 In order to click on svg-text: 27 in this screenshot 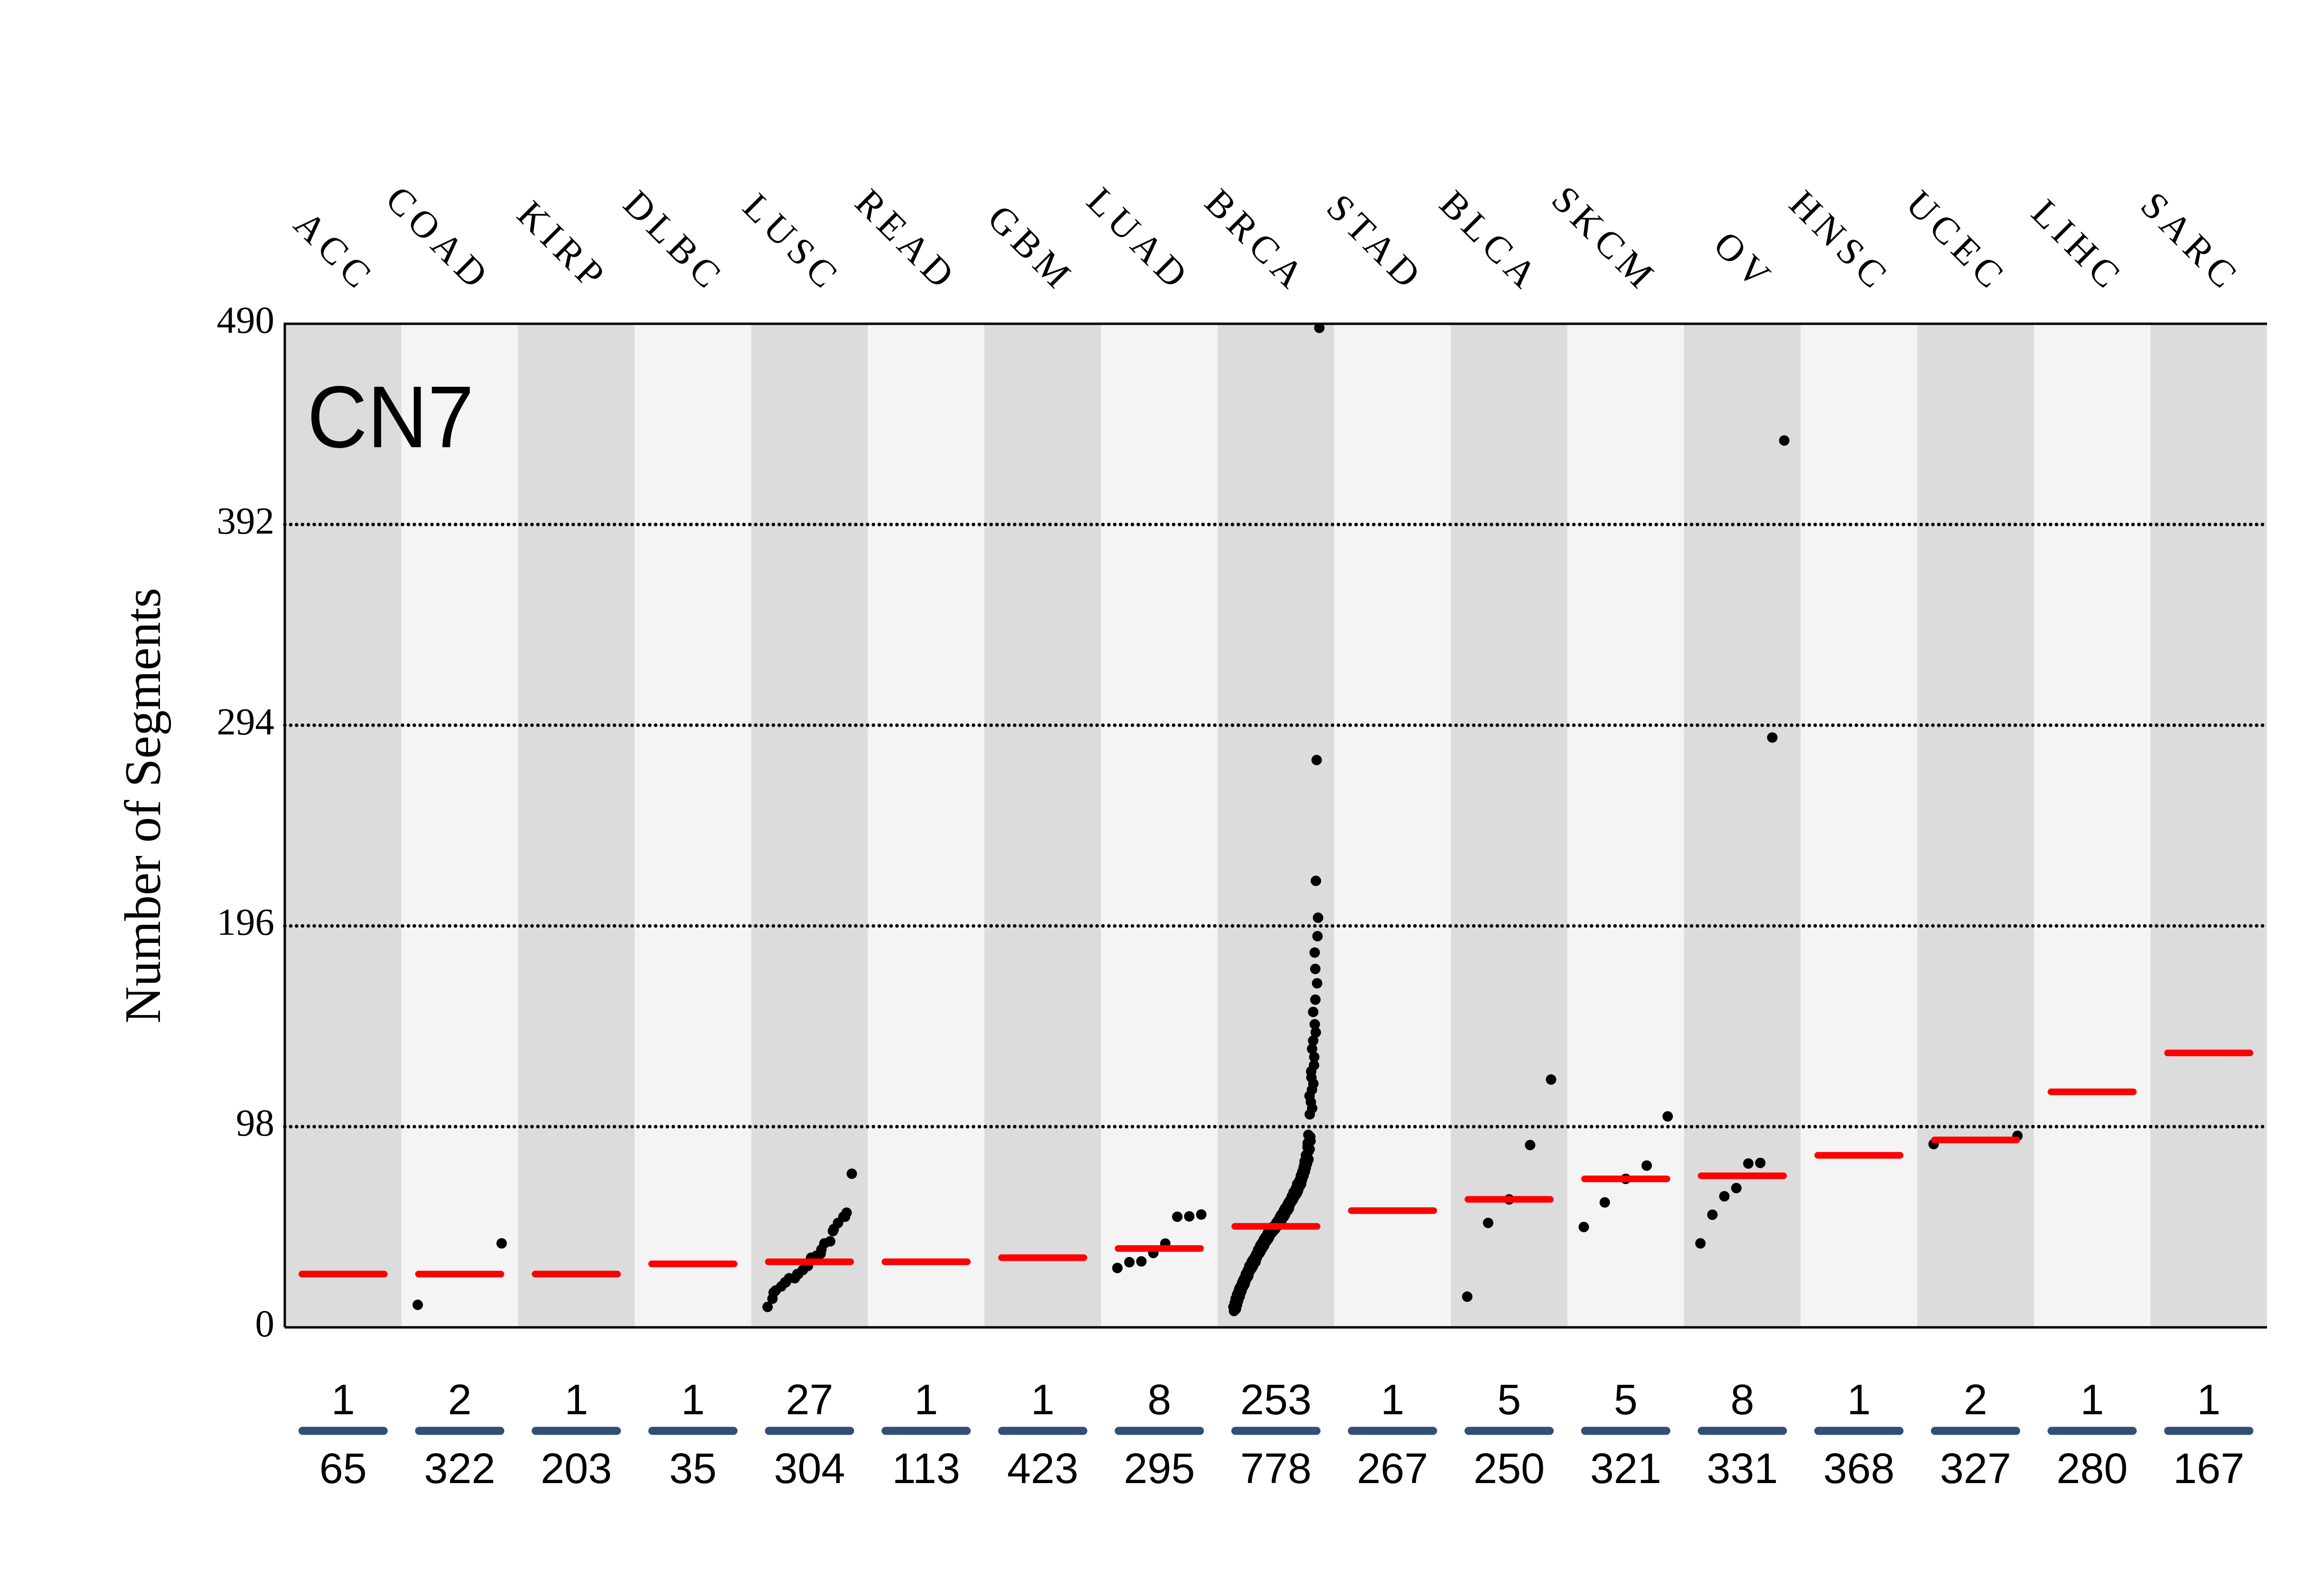, I will do `click(809, 1400)`.